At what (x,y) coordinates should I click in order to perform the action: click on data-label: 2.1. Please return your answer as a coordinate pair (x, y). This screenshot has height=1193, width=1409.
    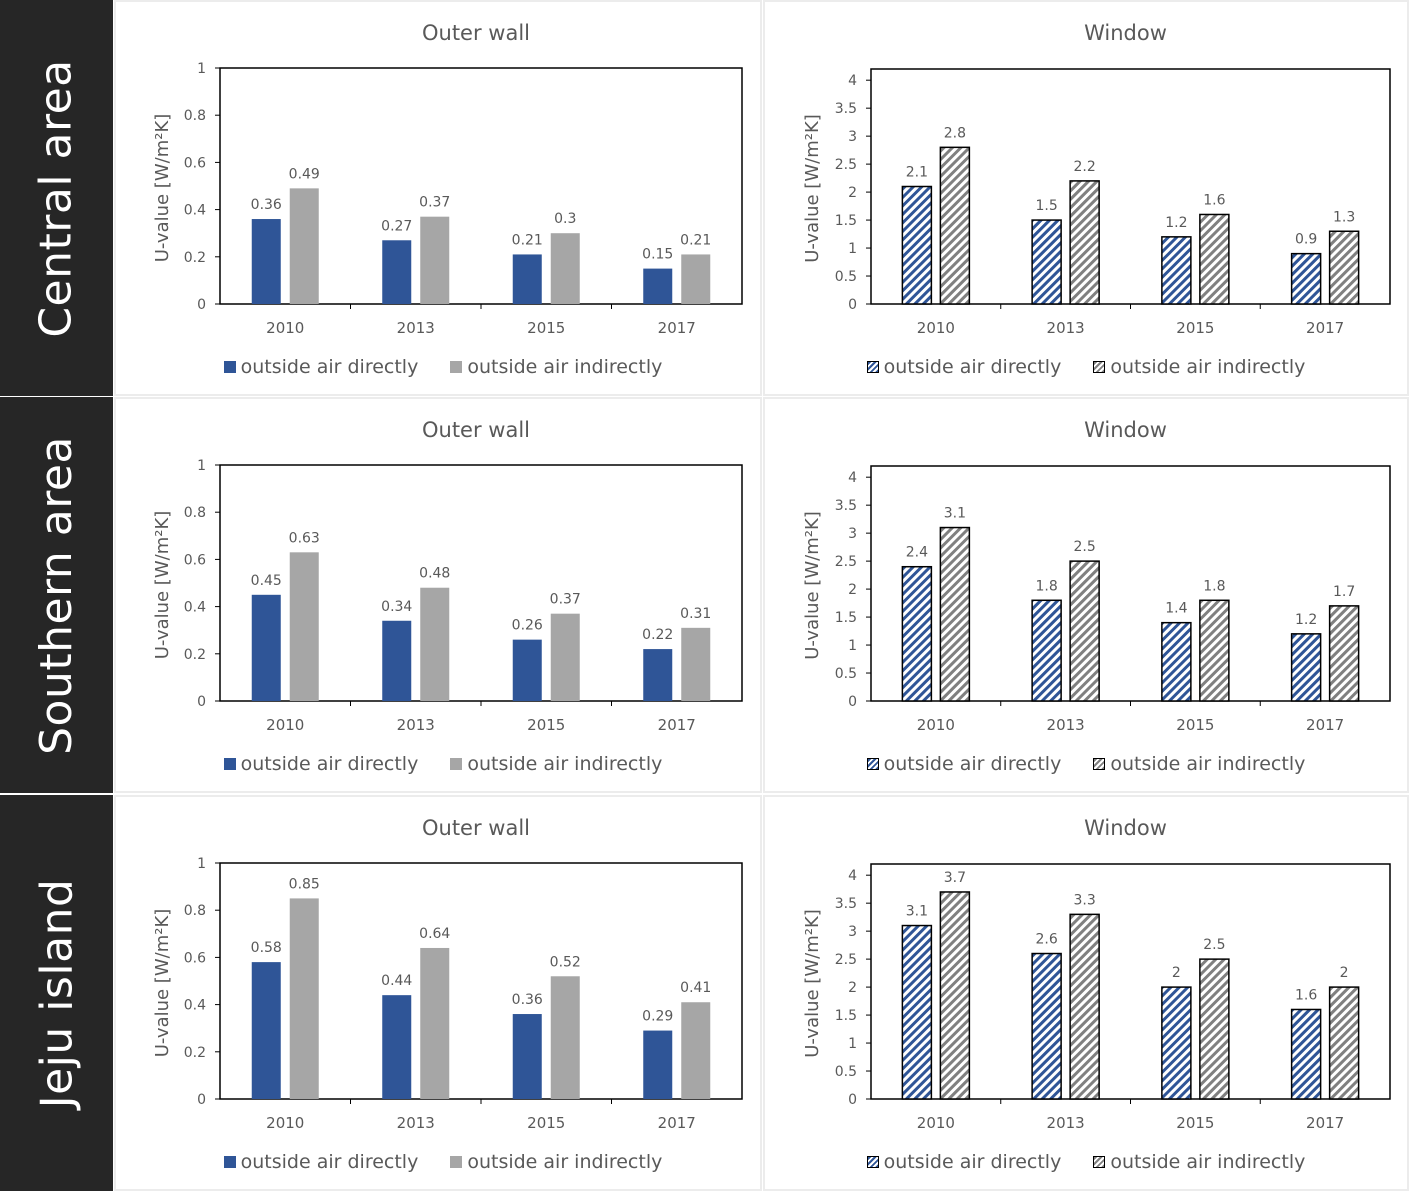
    Looking at the image, I should click on (917, 173).